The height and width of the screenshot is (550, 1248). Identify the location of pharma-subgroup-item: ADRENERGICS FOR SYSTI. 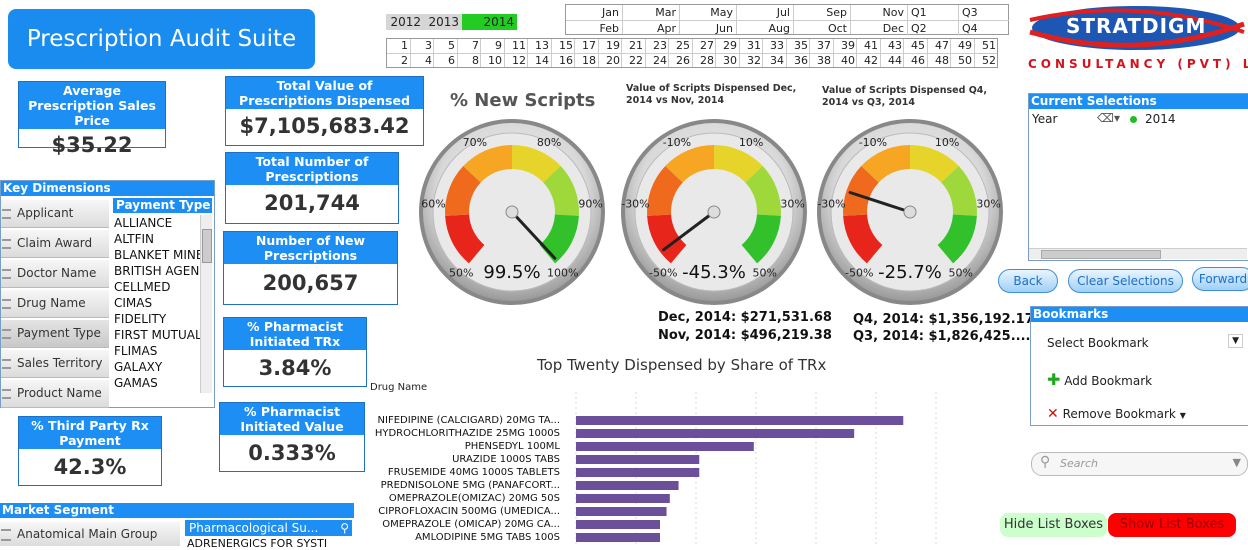
(257, 543).